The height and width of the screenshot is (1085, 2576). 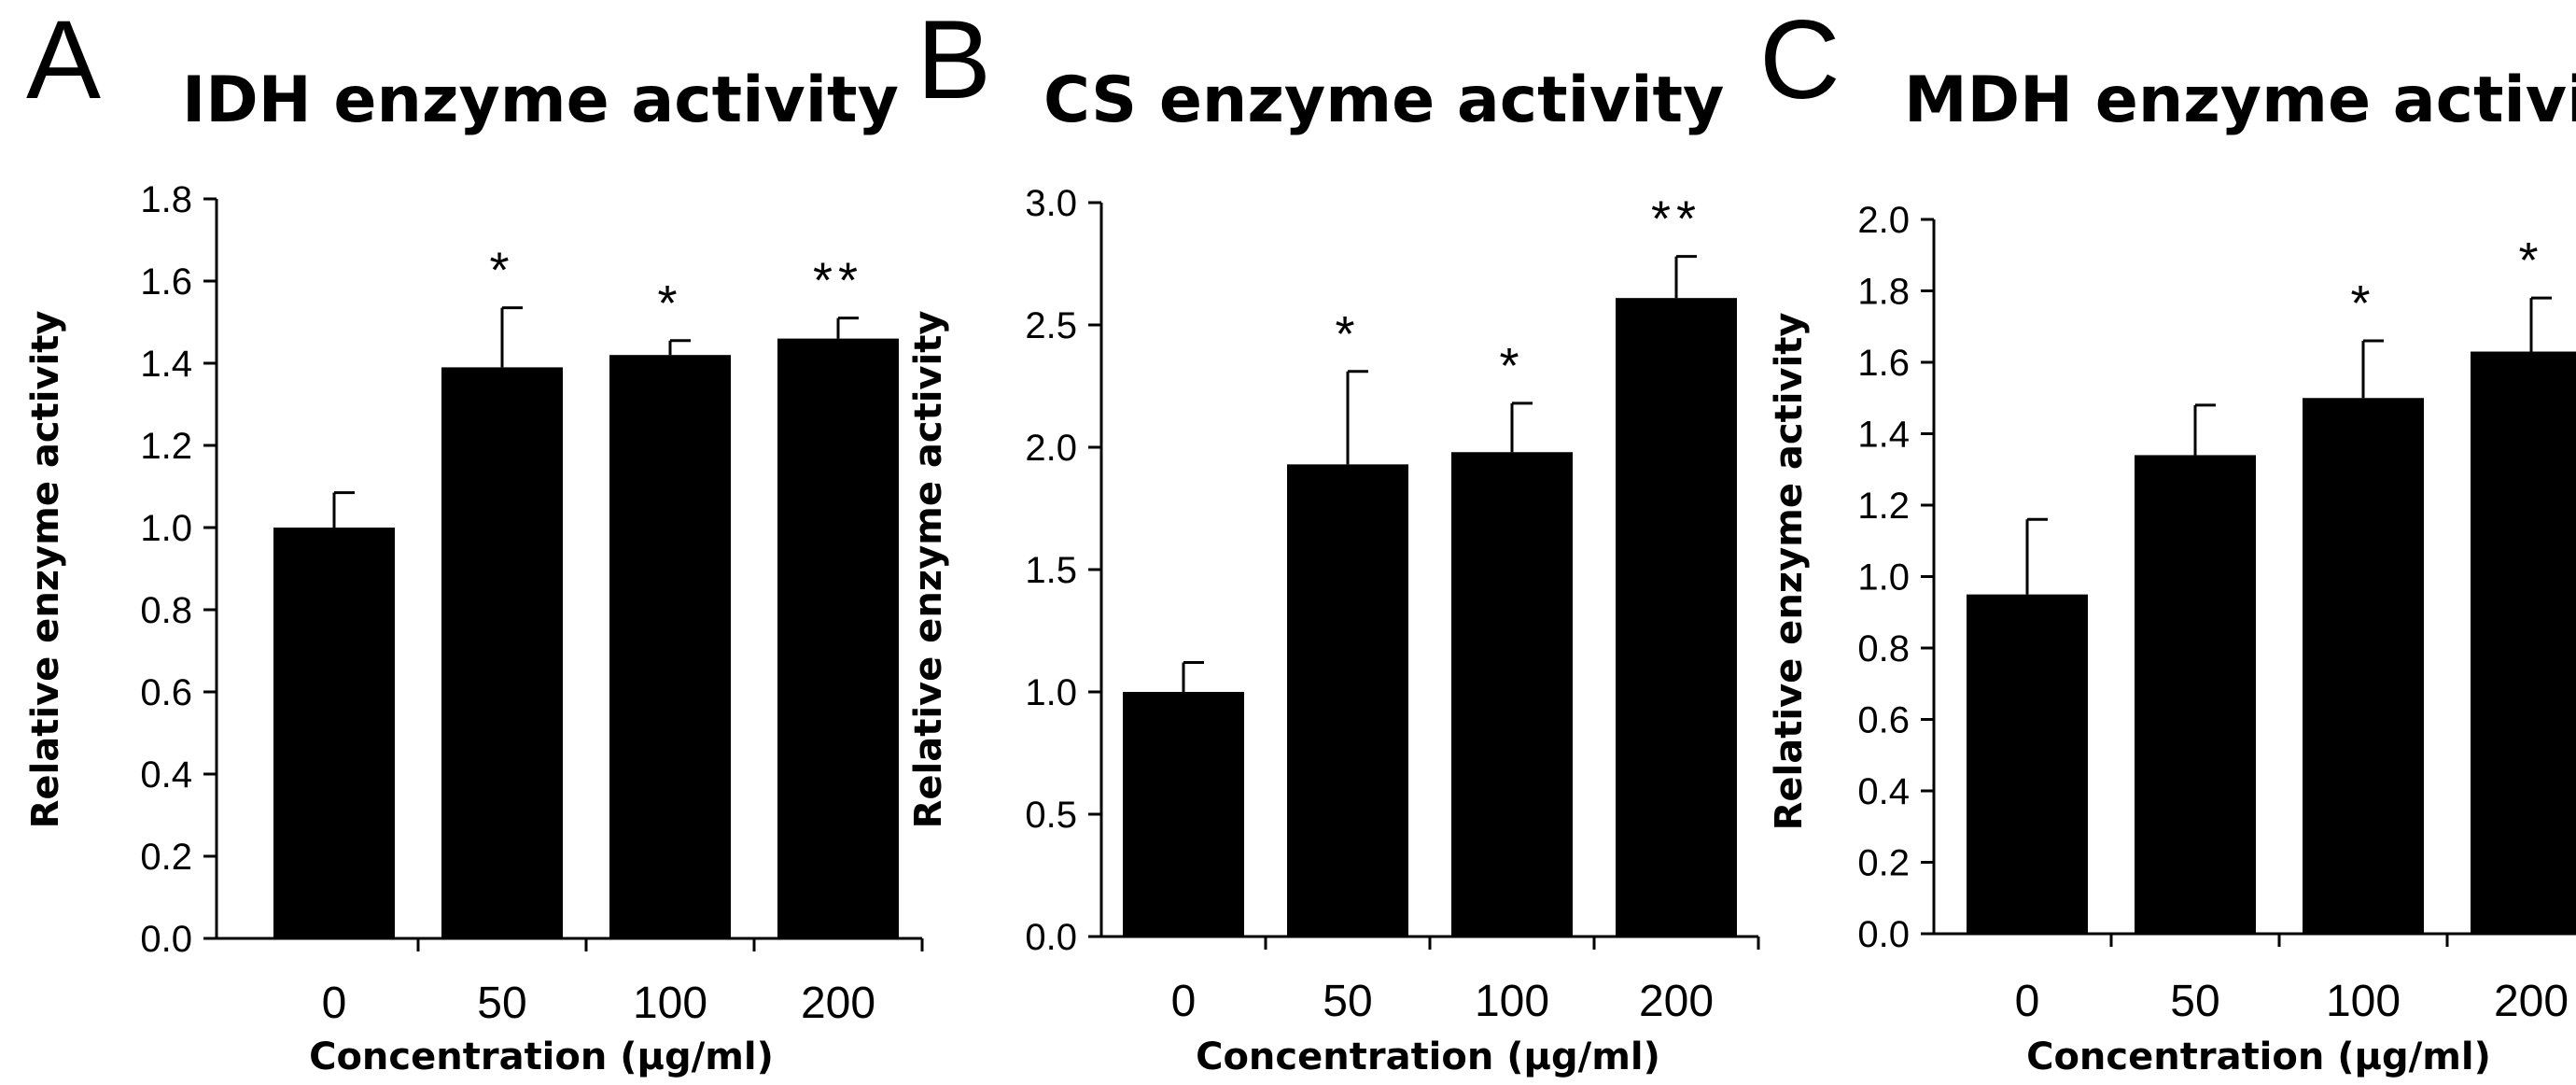 I want to click on y-tick-label: 0.5, so click(x=1051, y=815).